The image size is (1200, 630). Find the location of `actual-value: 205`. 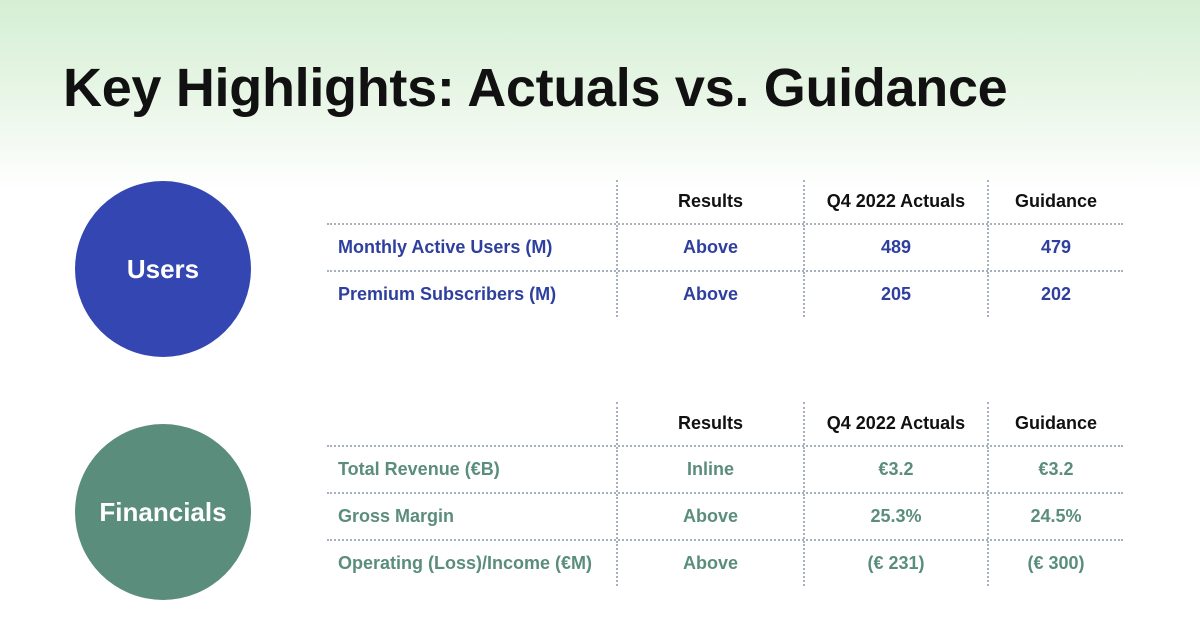

actual-value: 205 is located at coordinates (895, 294).